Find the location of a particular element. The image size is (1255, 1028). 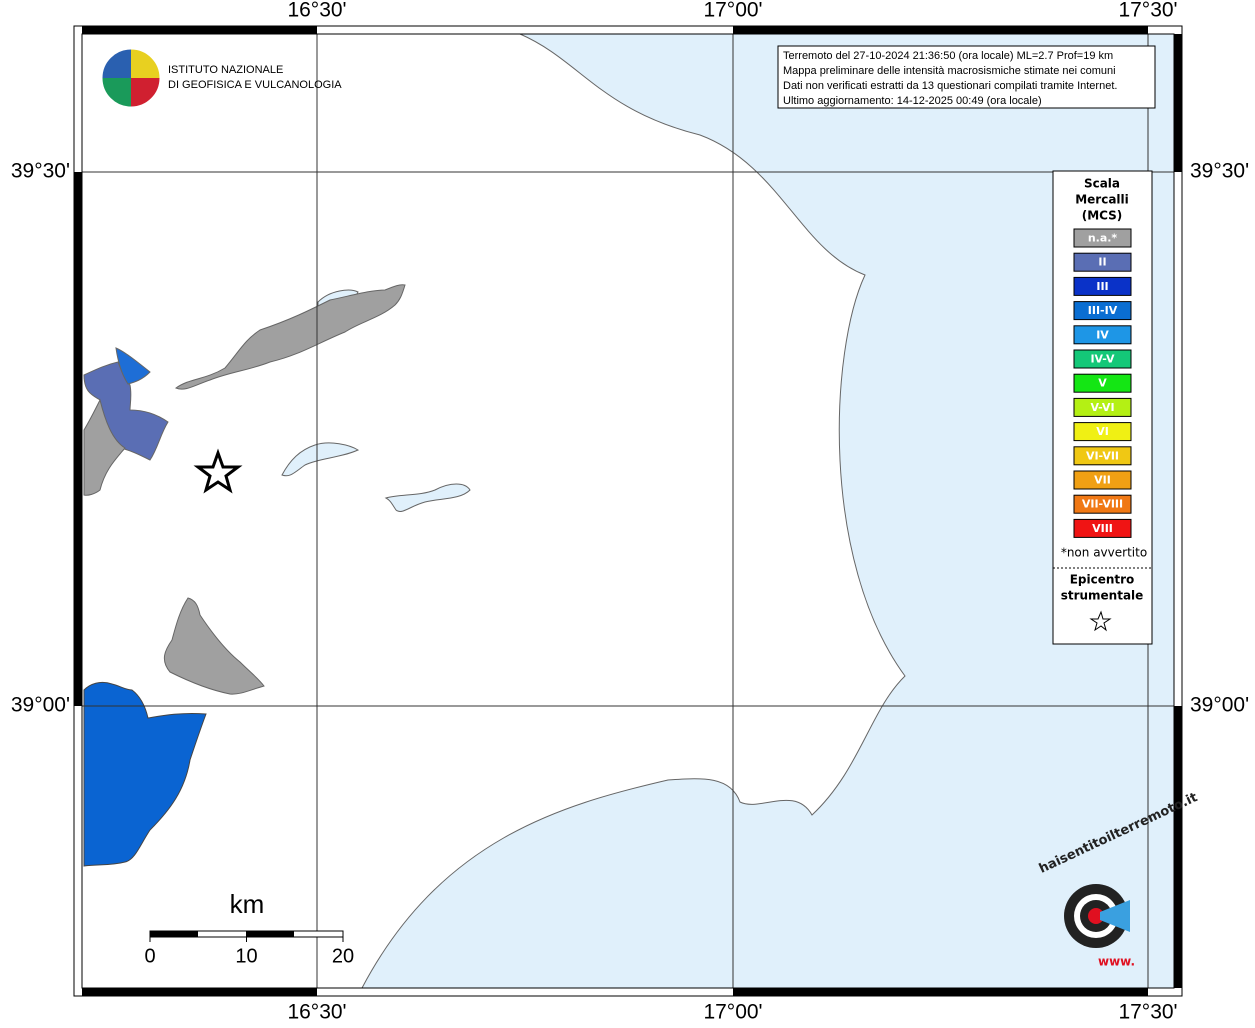

legend-label: VII is located at coordinates (1102, 480).